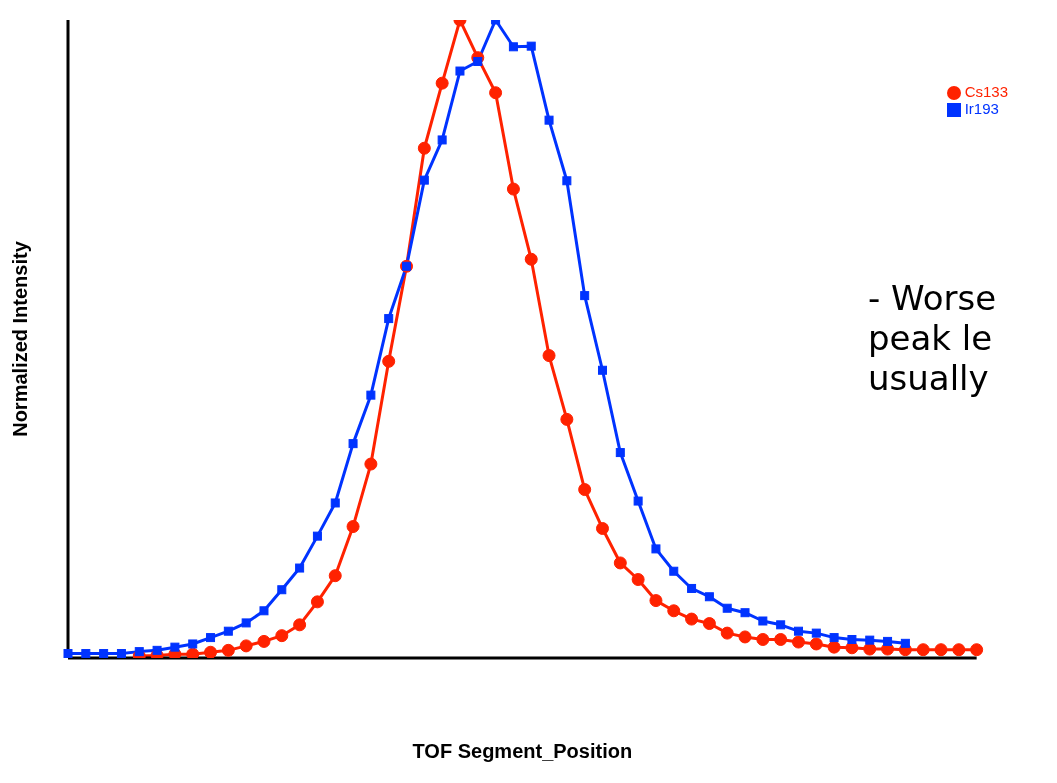 The height and width of the screenshot is (783, 1057). What do you see at coordinates (981, 109) in the screenshot?
I see `legend-label: Ir193` at bounding box center [981, 109].